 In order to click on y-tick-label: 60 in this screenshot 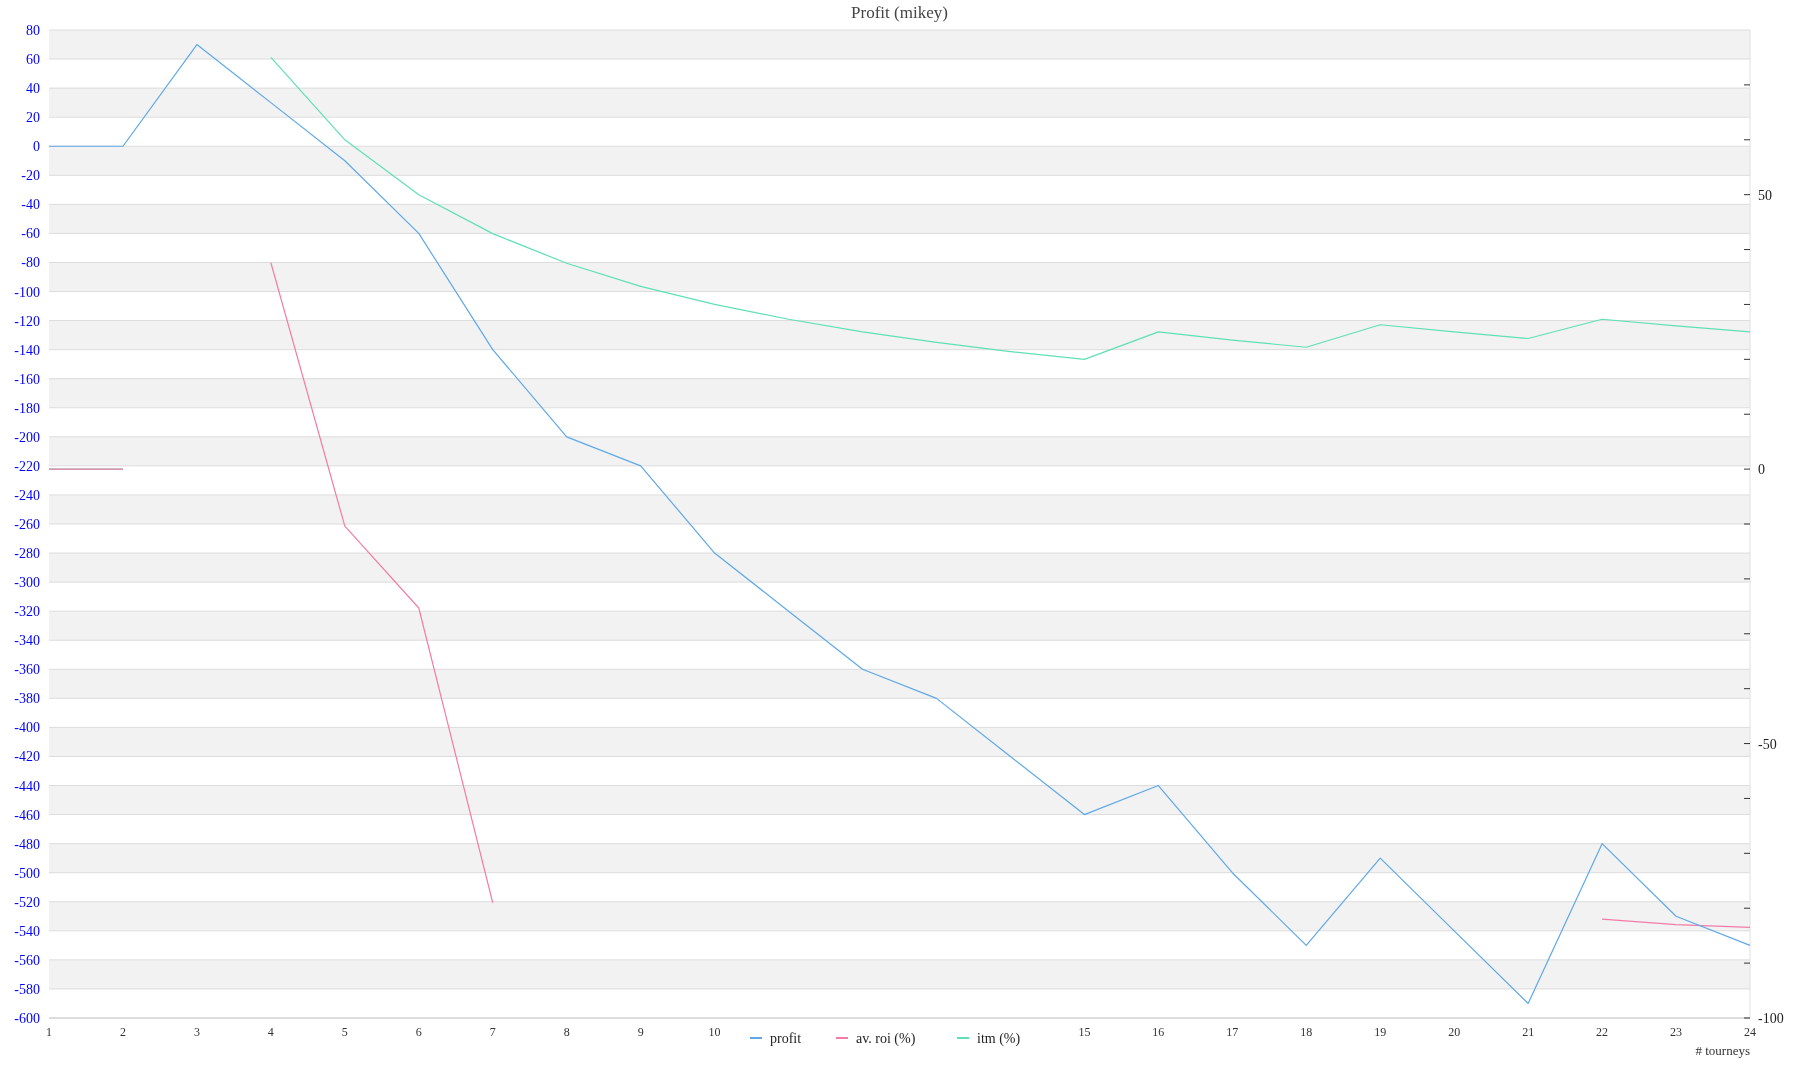, I will do `click(33, 60)`.